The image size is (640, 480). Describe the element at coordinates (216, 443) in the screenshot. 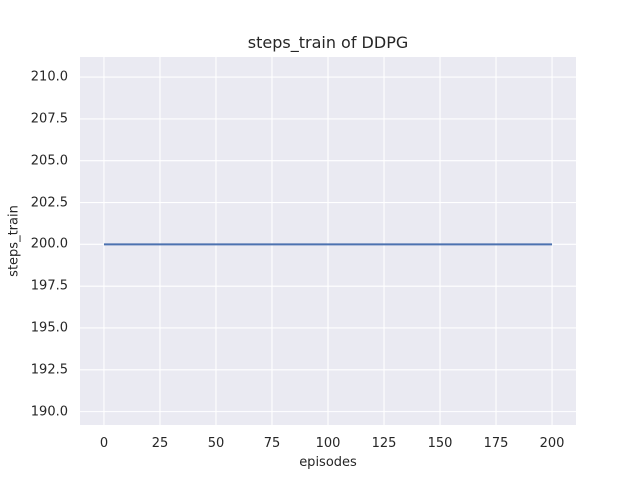

I see `x-tick-label: 50` at that location.